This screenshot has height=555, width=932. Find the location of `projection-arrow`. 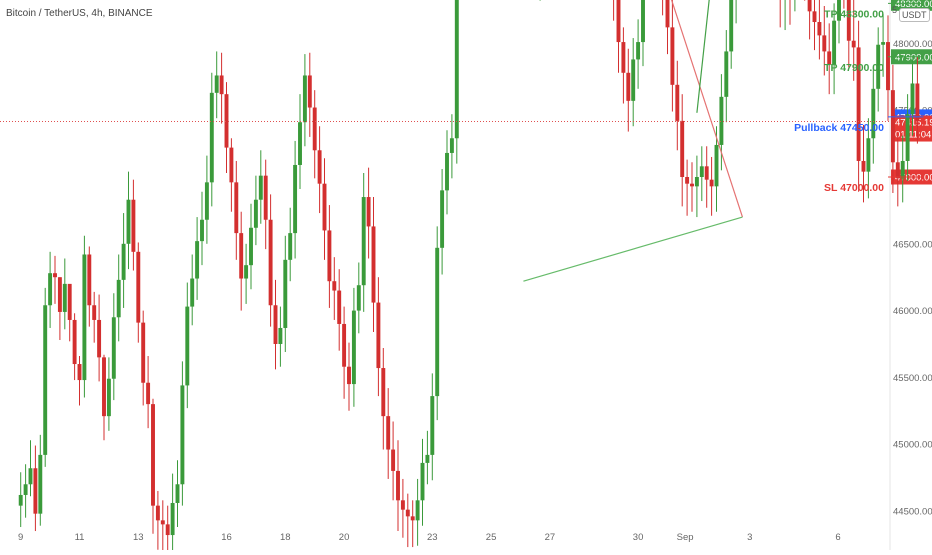

projection-arrow is located at coordinates (709, 56).